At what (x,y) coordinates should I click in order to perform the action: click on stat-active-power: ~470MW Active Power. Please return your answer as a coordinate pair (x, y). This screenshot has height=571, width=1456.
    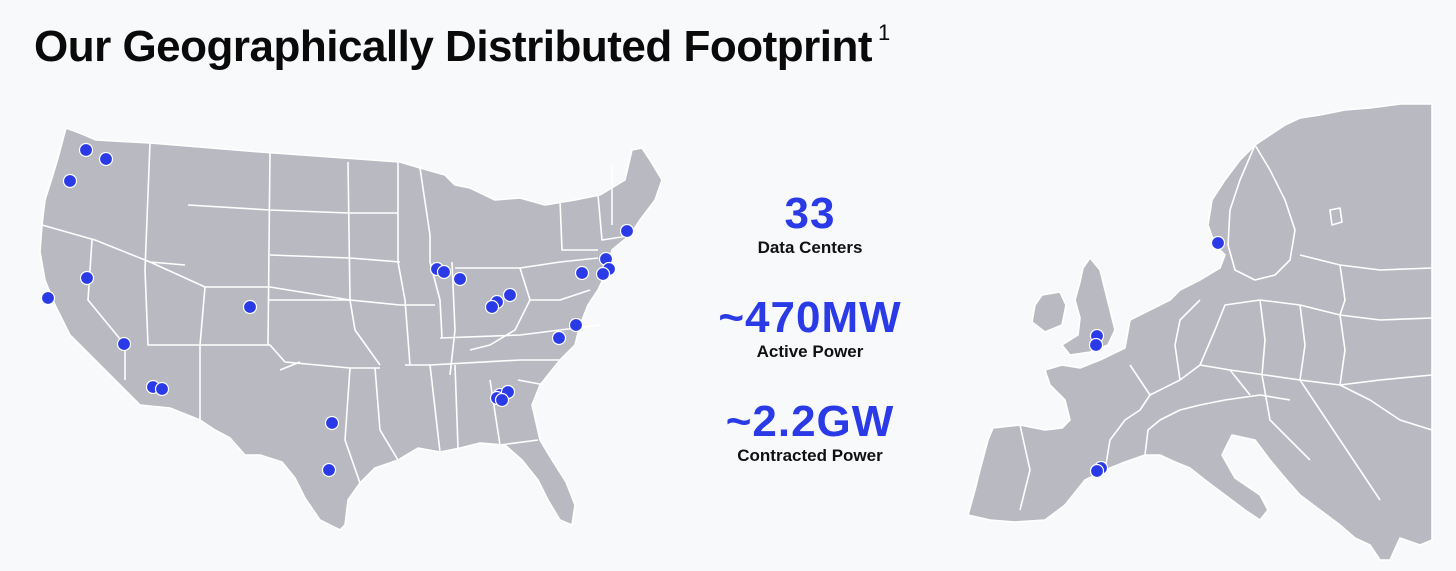
    Looking at the image, I should click on (810, 328).